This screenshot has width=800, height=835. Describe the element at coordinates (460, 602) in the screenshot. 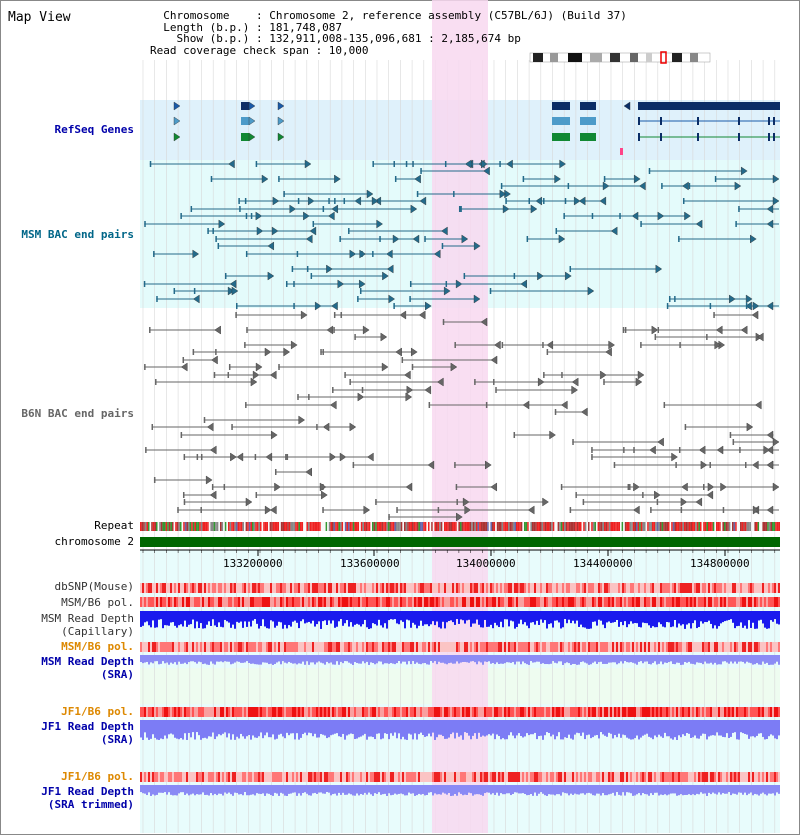

I see `msm-b6-pol-track` at that location.